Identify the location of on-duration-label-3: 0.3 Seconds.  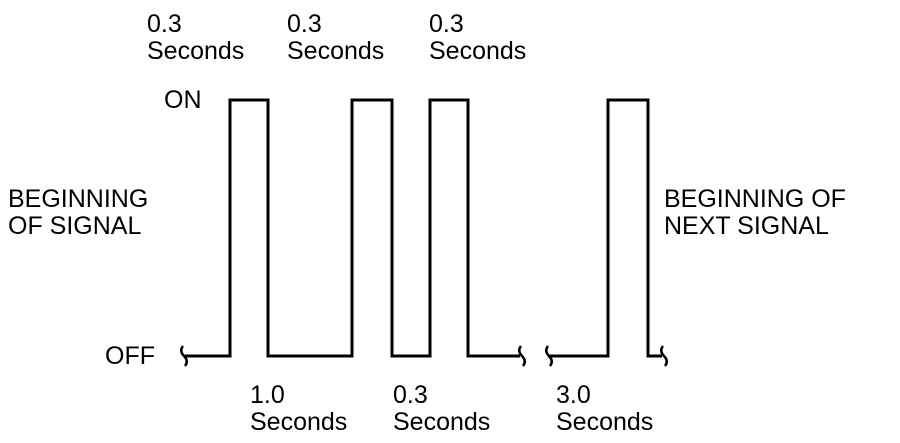
(477, 38).